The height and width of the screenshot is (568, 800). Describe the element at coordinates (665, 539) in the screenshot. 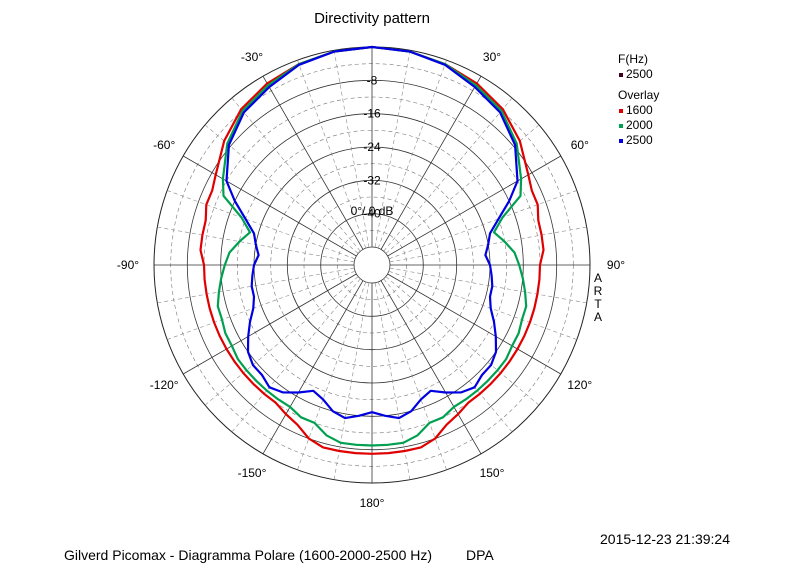

I see `footer-timestamp: 2015-12-23 21:39:24` at that location.